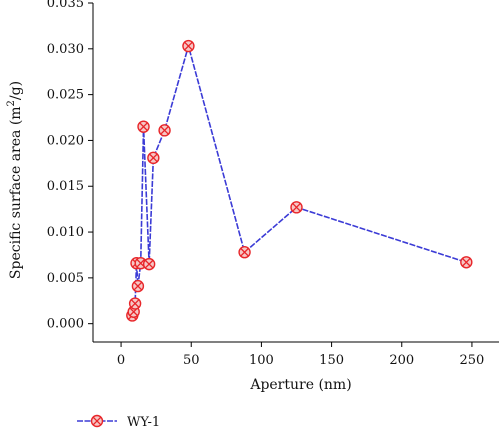 The width and height of the screenshot is (500, 429). Describe the element at coordinates (16, 90) in the screenshot. I see `y-axis-title-end: /g)` at that location.